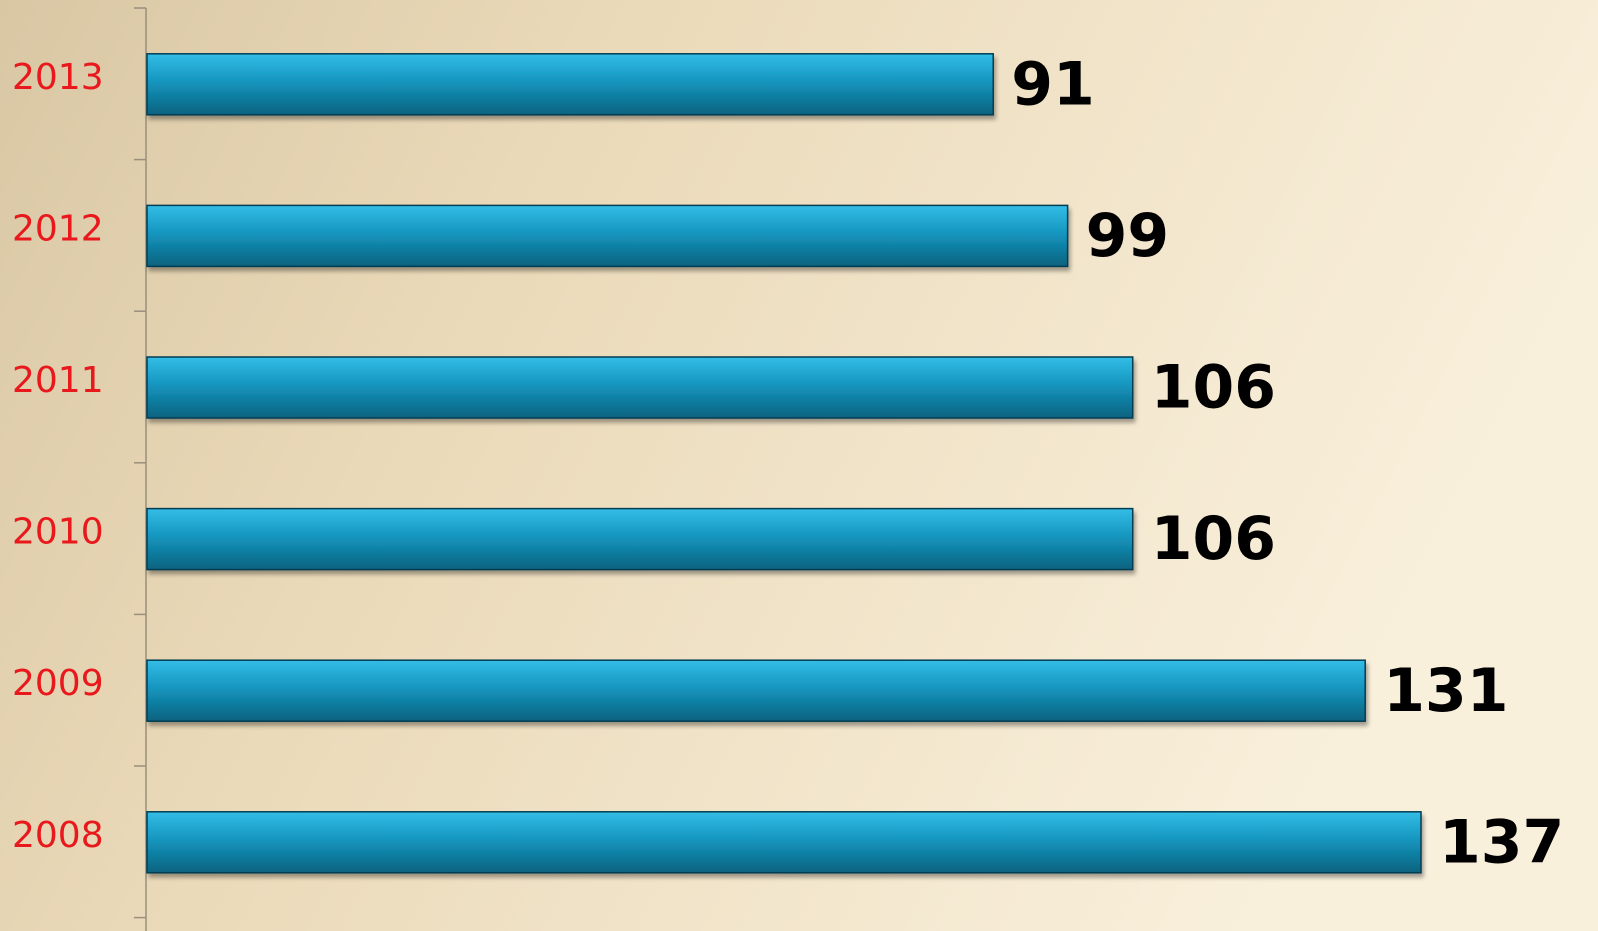 The image size is (1598, 931). I want to click on value-label: 91, so click(1053, 84).